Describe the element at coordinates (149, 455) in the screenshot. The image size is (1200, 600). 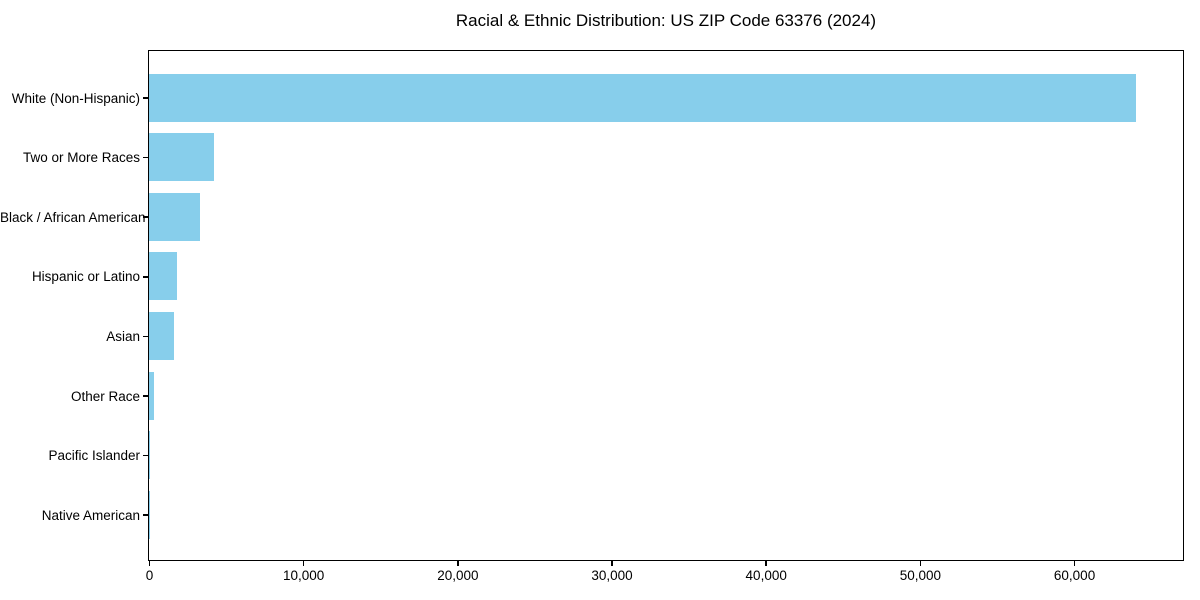
I see `bar-pacific-islander` at that location.